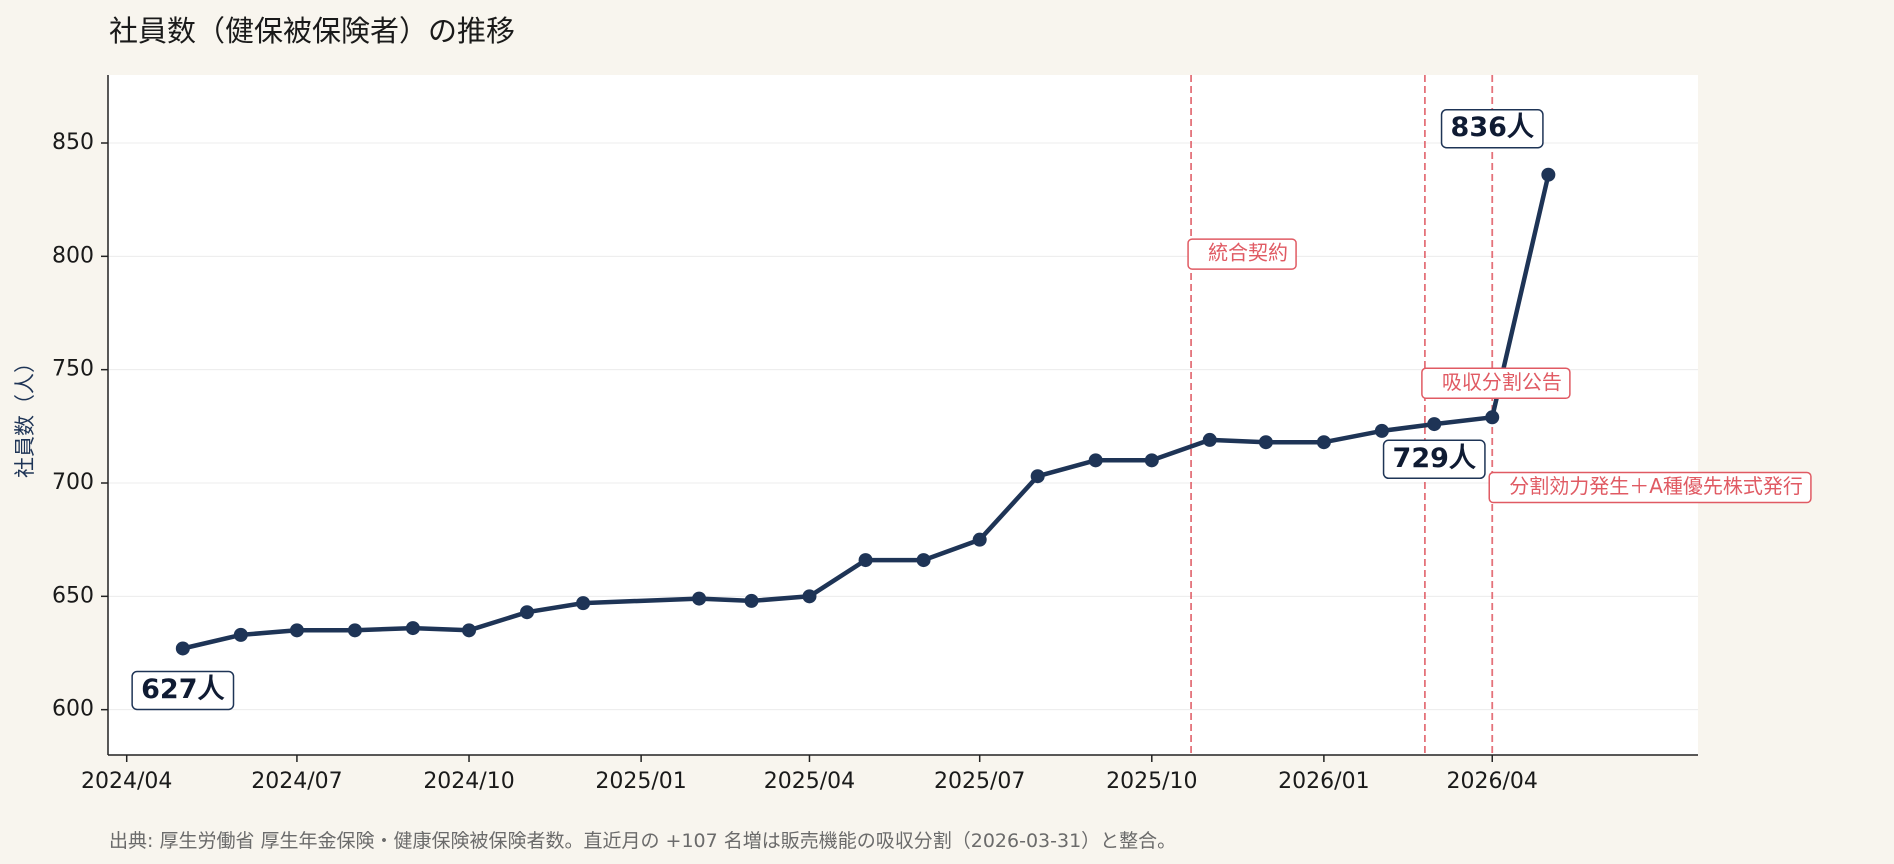  Describe the element at coordinates (1502, 382) in the screenshot. I see `event-label-text: 吸収分割公告` at that location.